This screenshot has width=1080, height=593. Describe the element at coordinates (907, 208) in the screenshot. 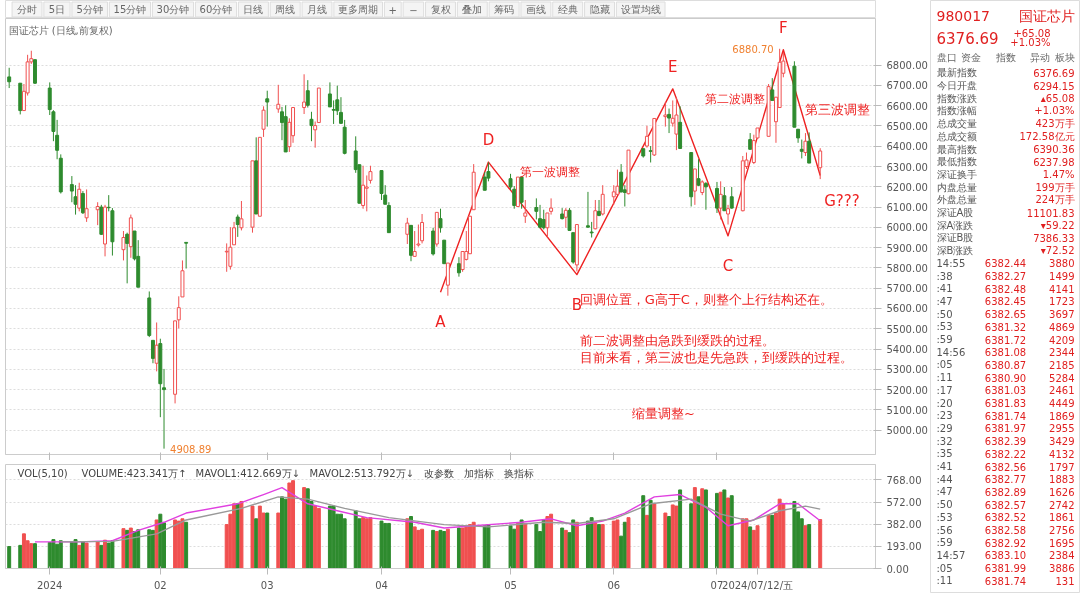

I see `y-tick-label: 6100.00` at that location.